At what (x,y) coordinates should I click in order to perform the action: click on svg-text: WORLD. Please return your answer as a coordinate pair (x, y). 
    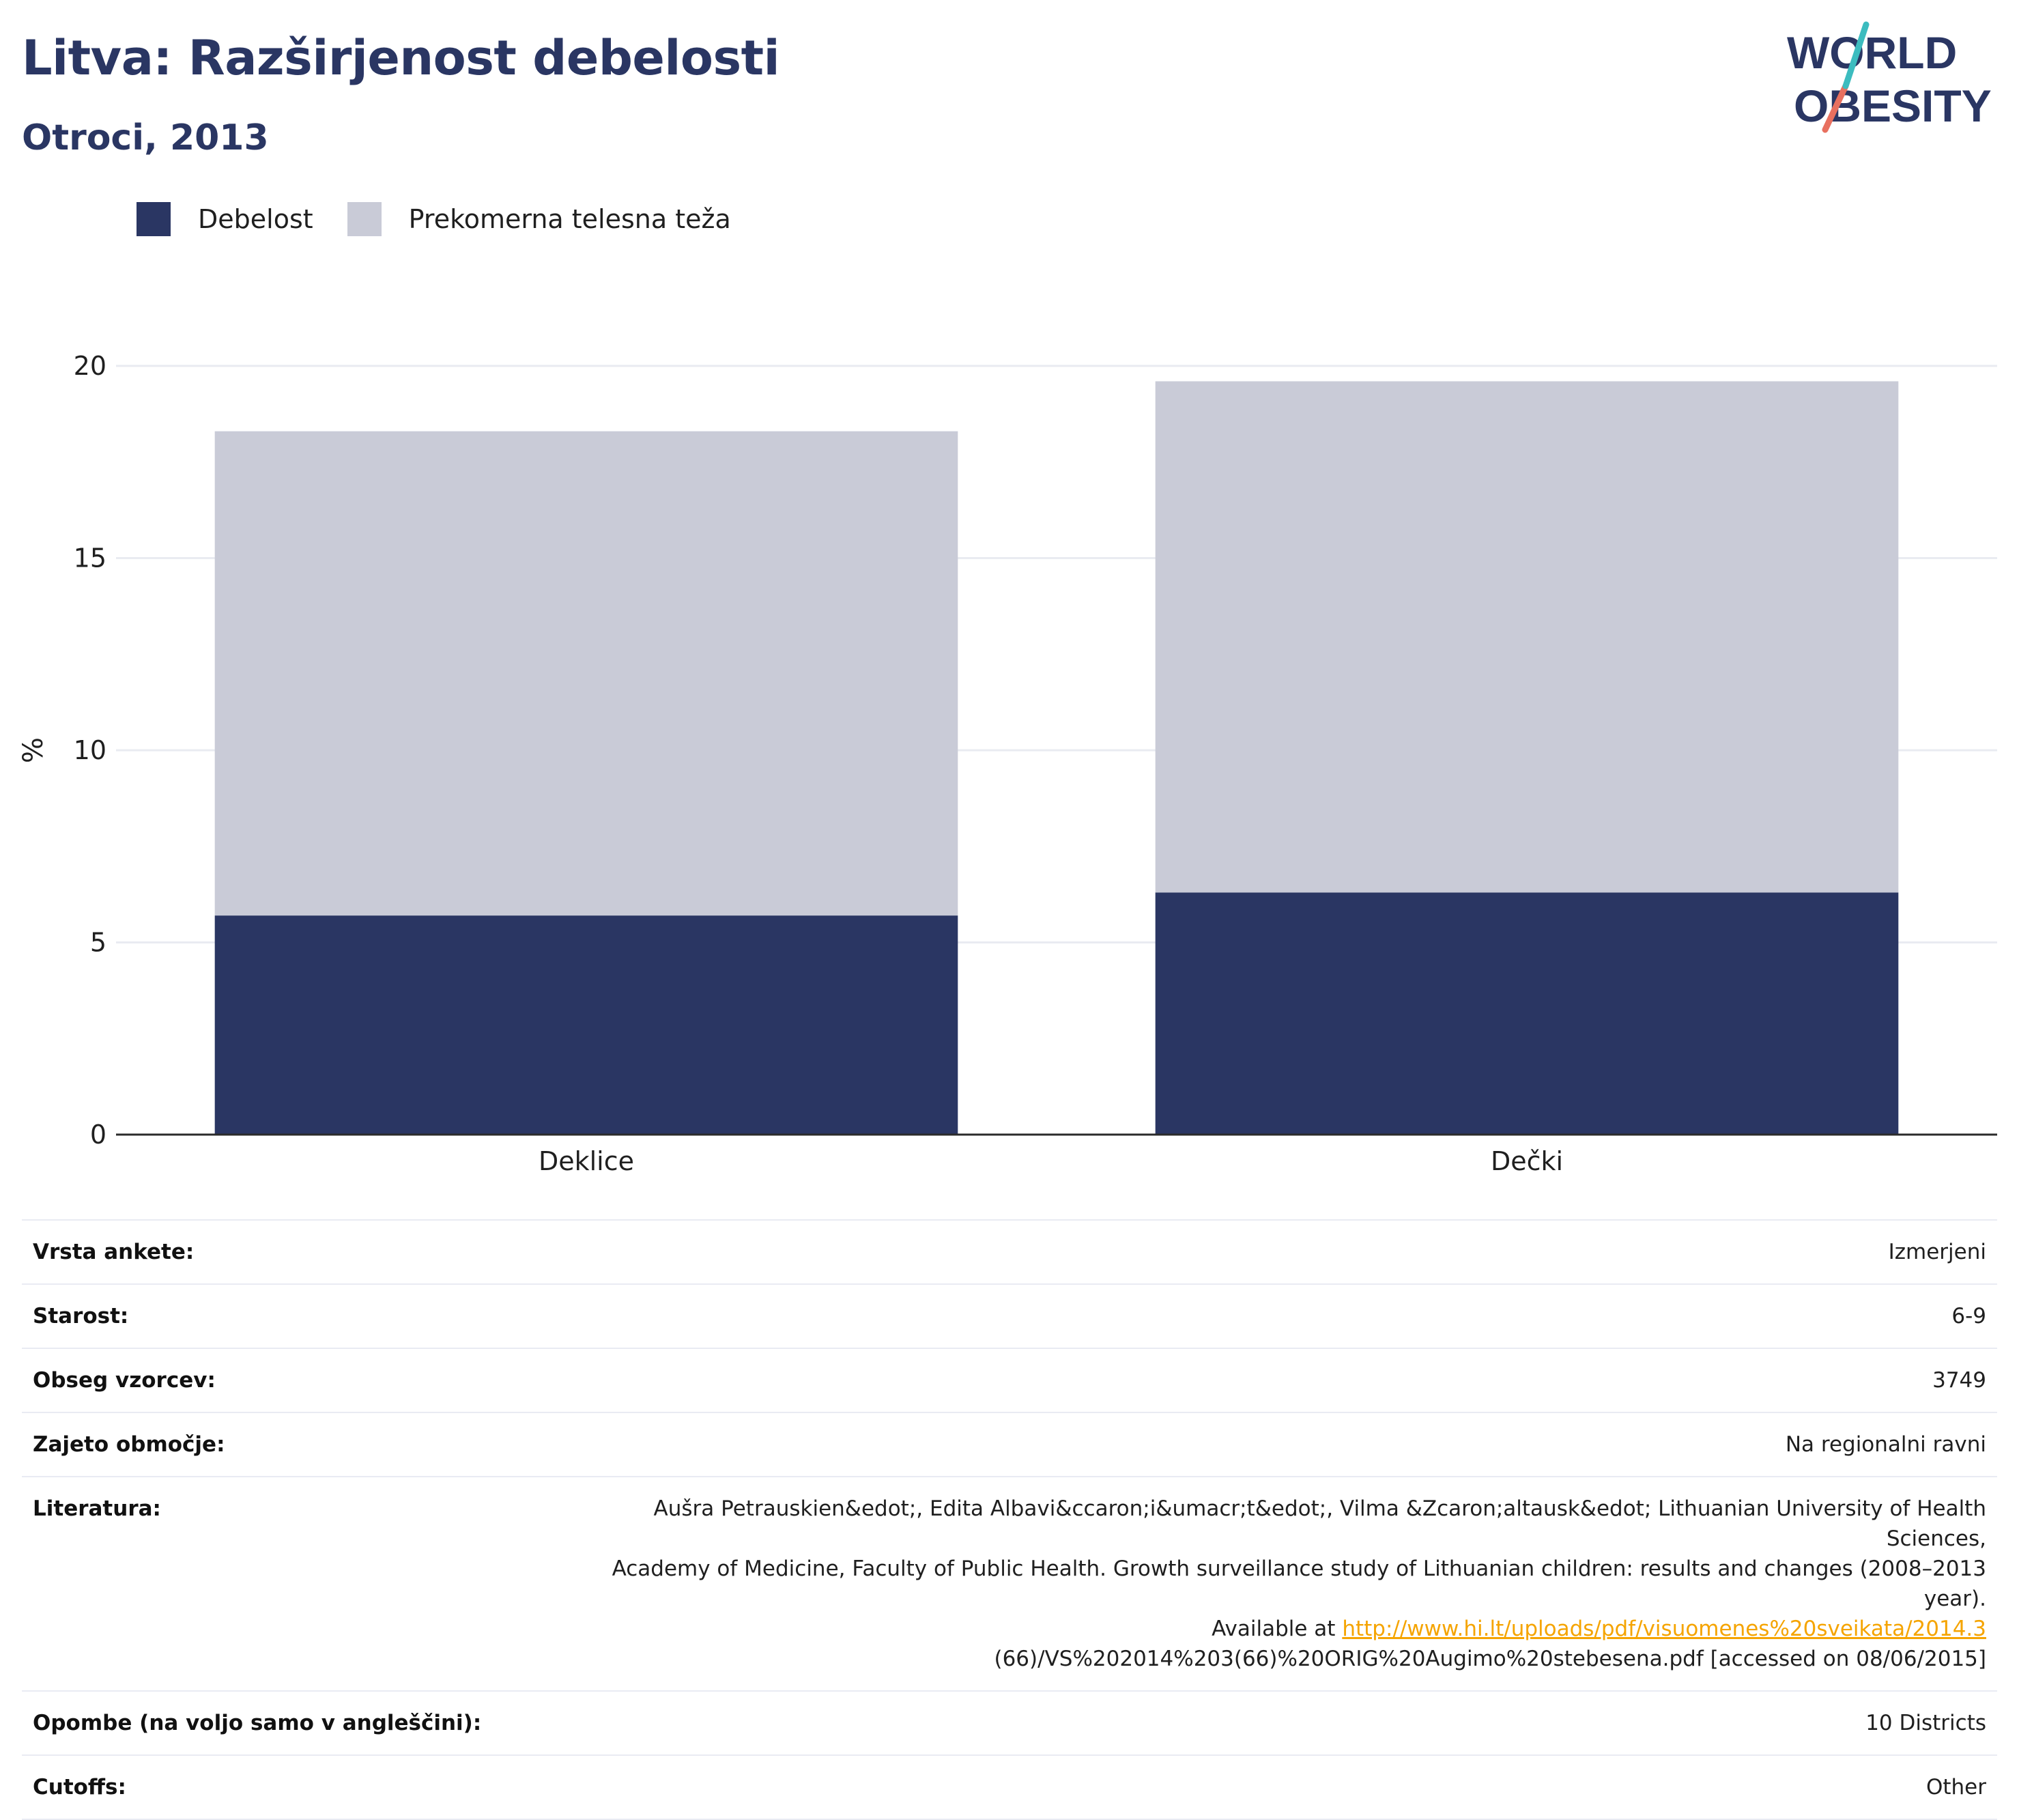
    Looking at the image, I should click on (1872, 52).